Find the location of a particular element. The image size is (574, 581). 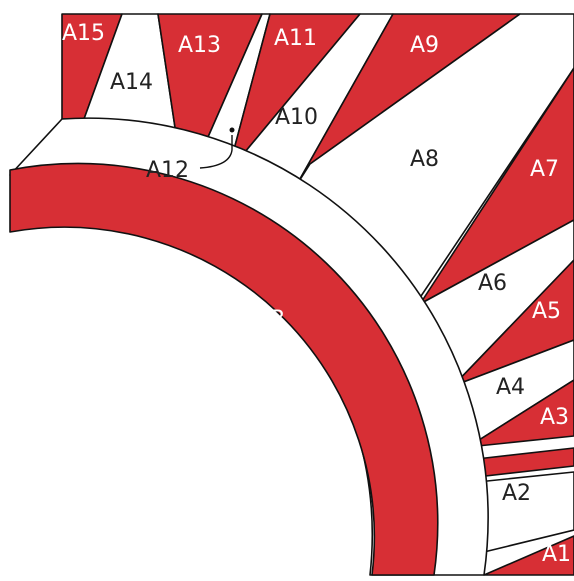

label-b: B is located at coordinates (277, 319).